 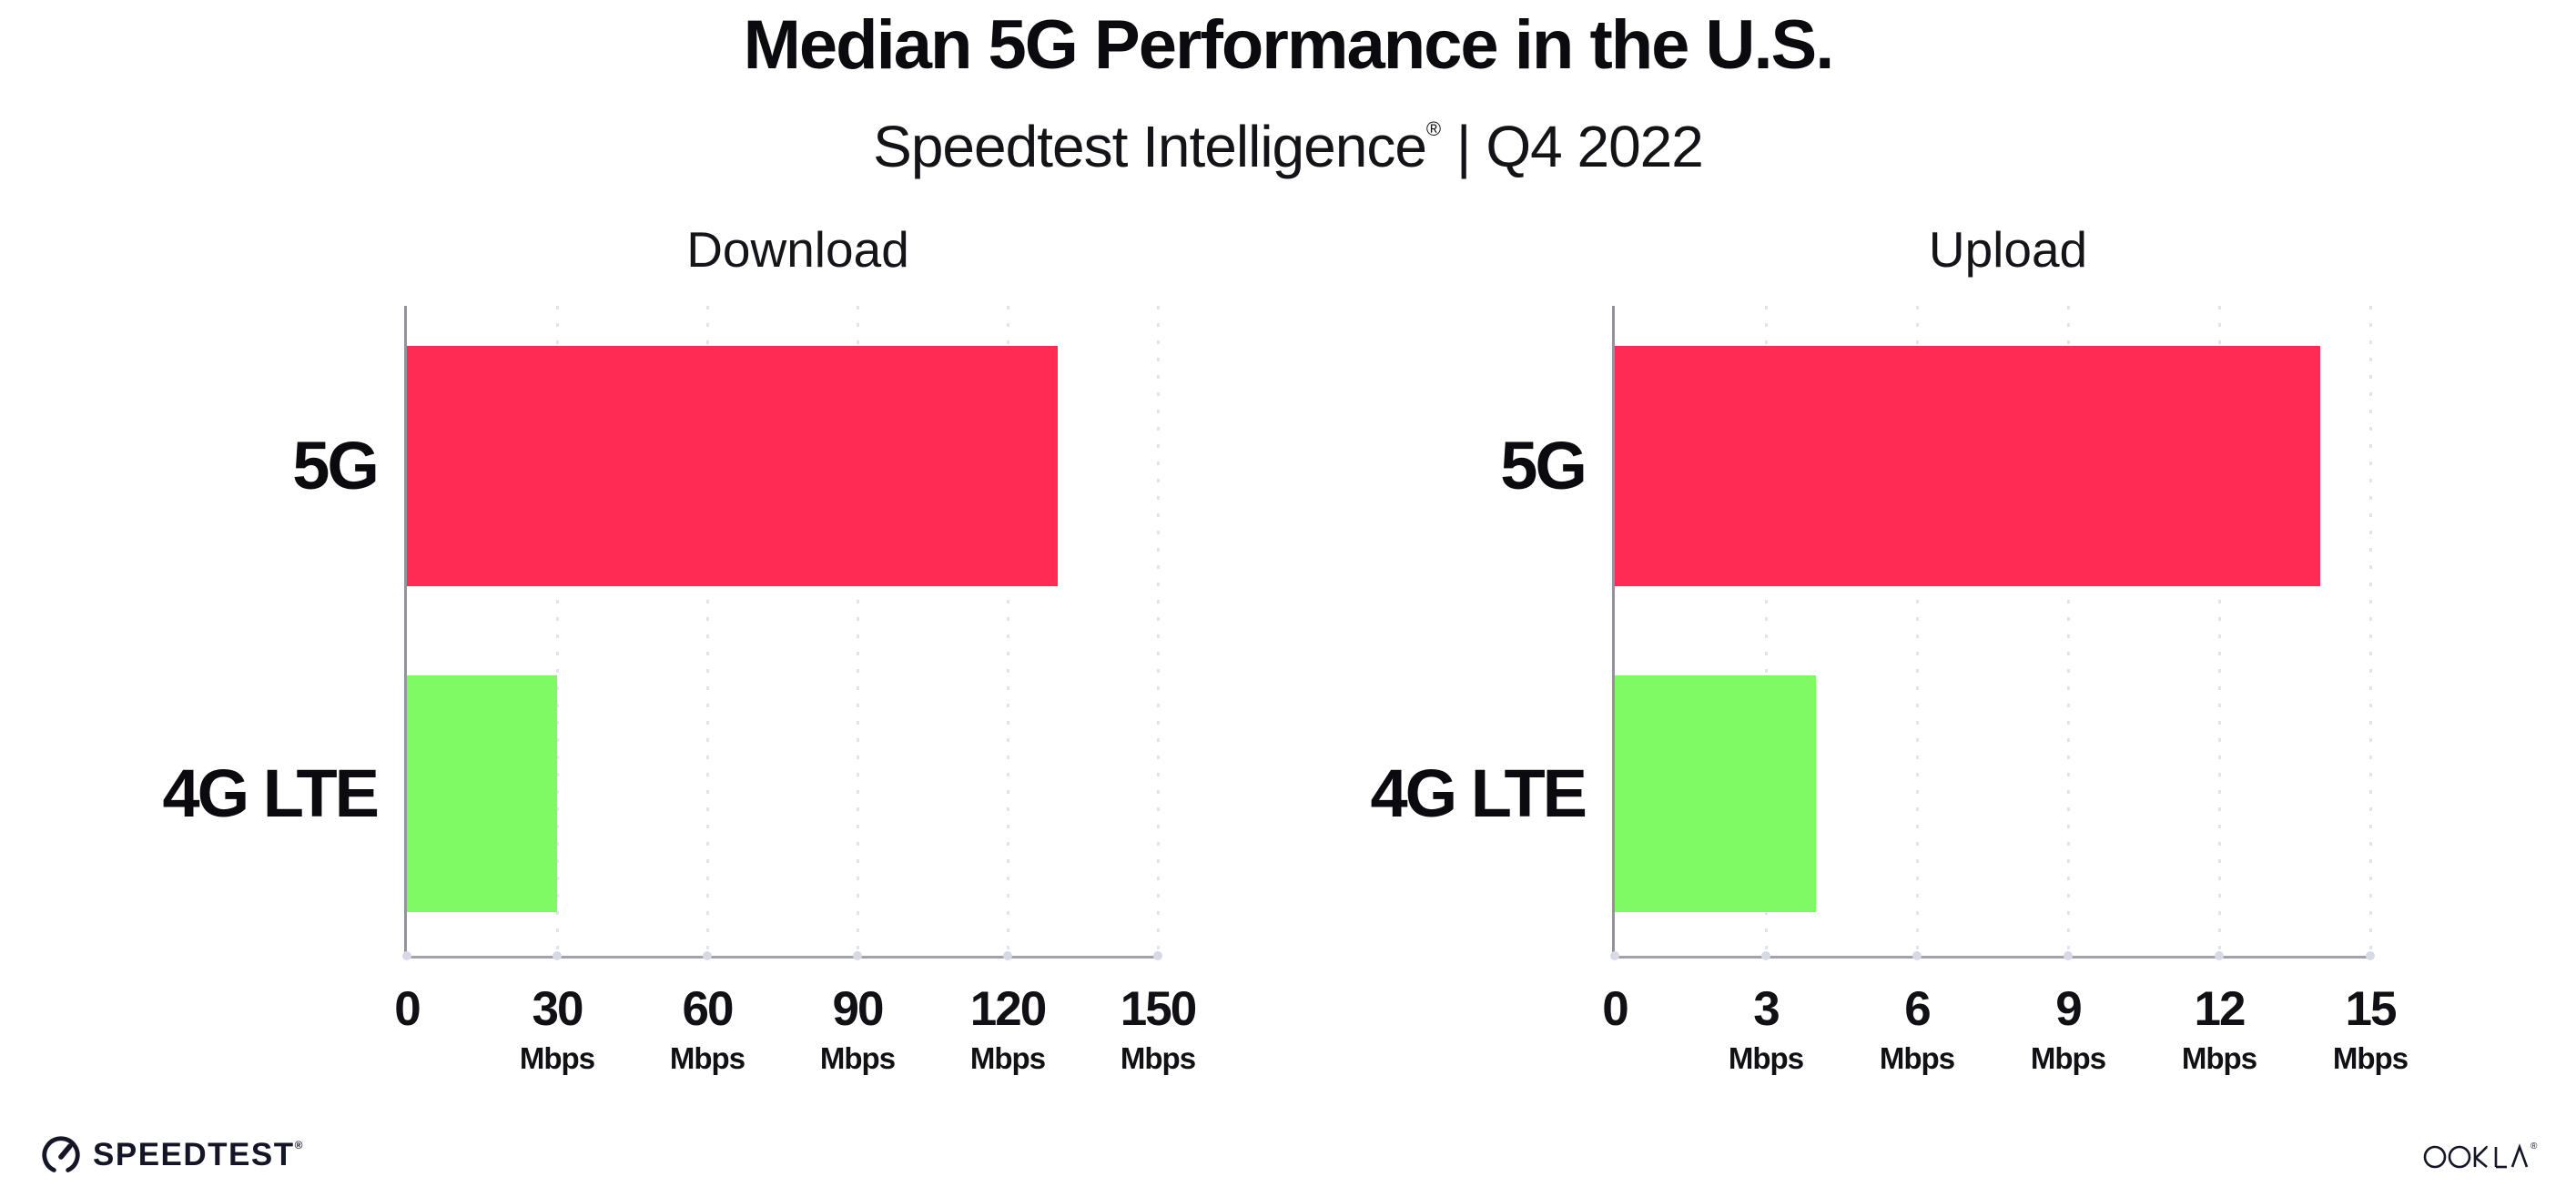 What do you see at coordinates (1918, 1009) in the screenshot?
I see `x-tick-value: 6` at bounding box center [1918, 1009].